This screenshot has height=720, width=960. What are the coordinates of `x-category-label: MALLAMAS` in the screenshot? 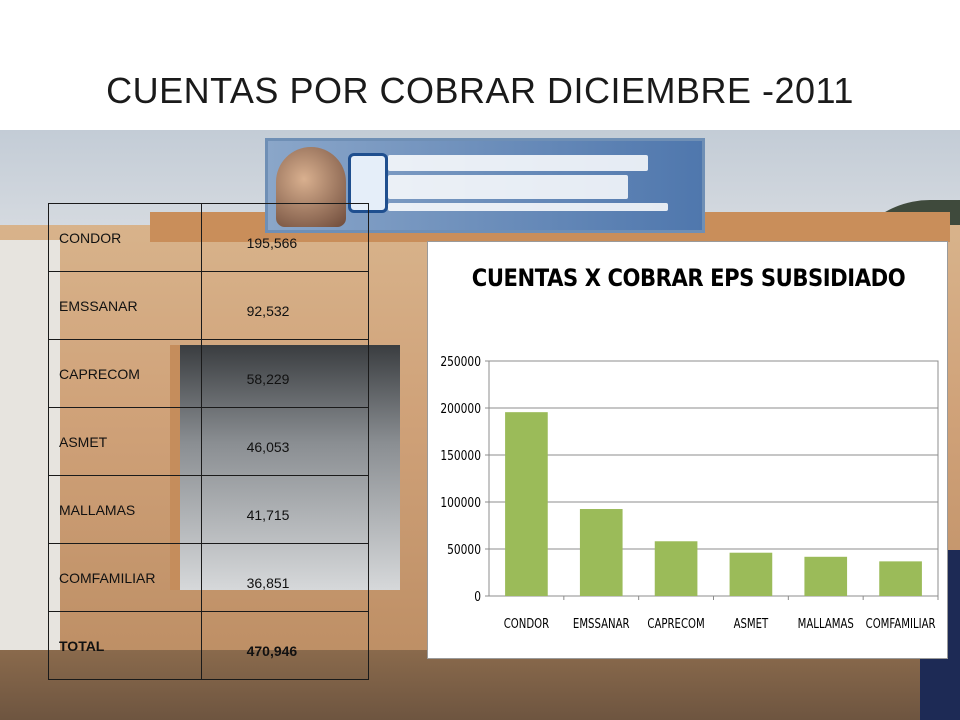 It's located at (826, 624).